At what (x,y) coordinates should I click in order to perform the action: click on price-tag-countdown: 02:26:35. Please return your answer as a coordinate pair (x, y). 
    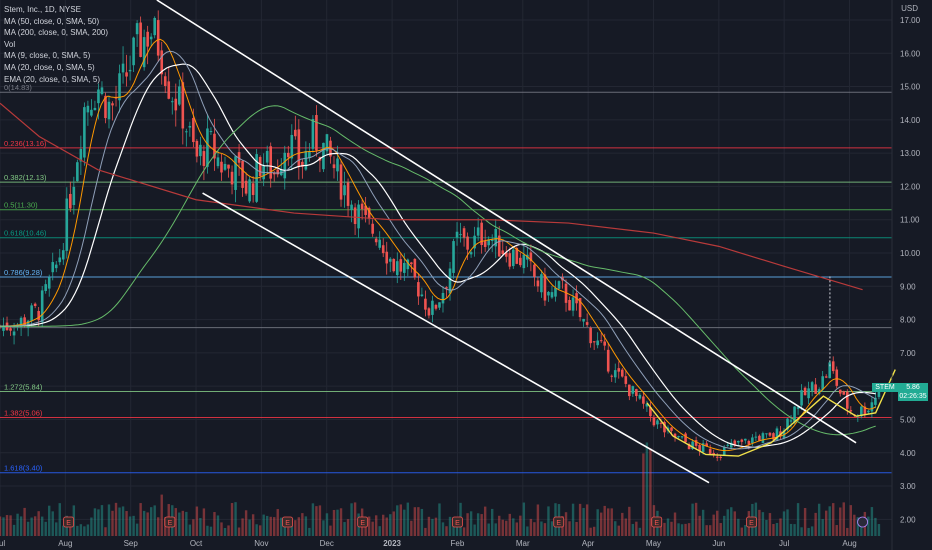
    Looking at the image, I should click on (913, 396).